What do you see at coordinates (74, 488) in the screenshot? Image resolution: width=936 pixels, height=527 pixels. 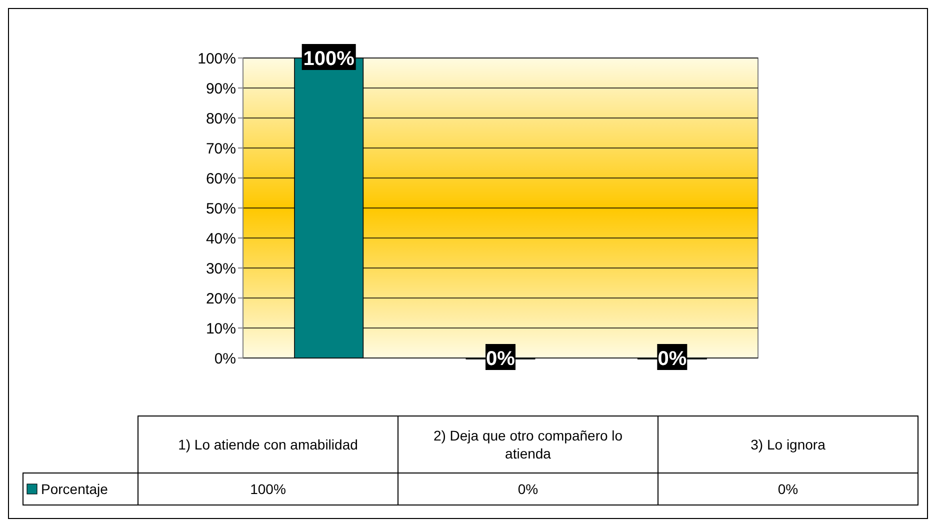 I see `legend-label: Porcentaje` at bounding box center [74, 488].